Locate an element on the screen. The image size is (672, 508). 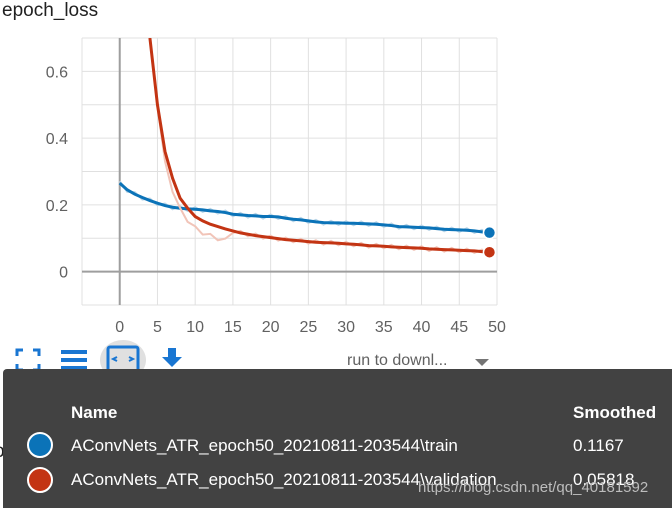
expand-icon is located at coordinates (28, 360).